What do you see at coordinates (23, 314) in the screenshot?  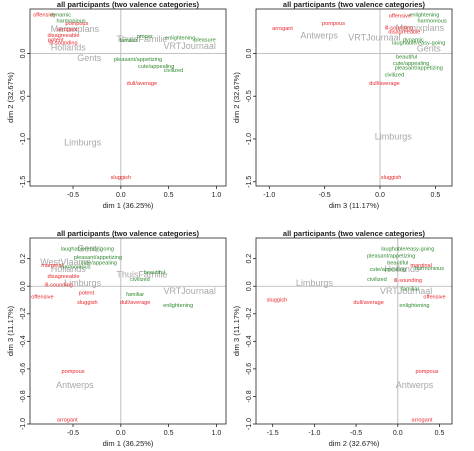 I see `y-tick-label: -0.2` at bounding box center [23, 314].